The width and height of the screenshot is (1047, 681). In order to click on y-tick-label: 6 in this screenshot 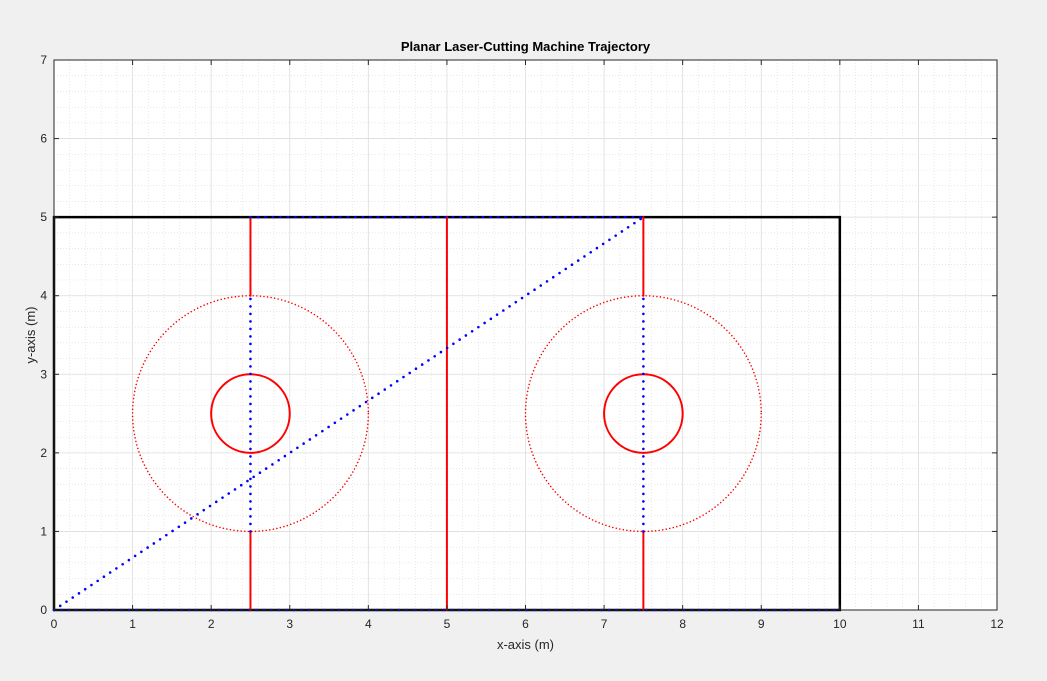, I will do `click(43, 139)`.